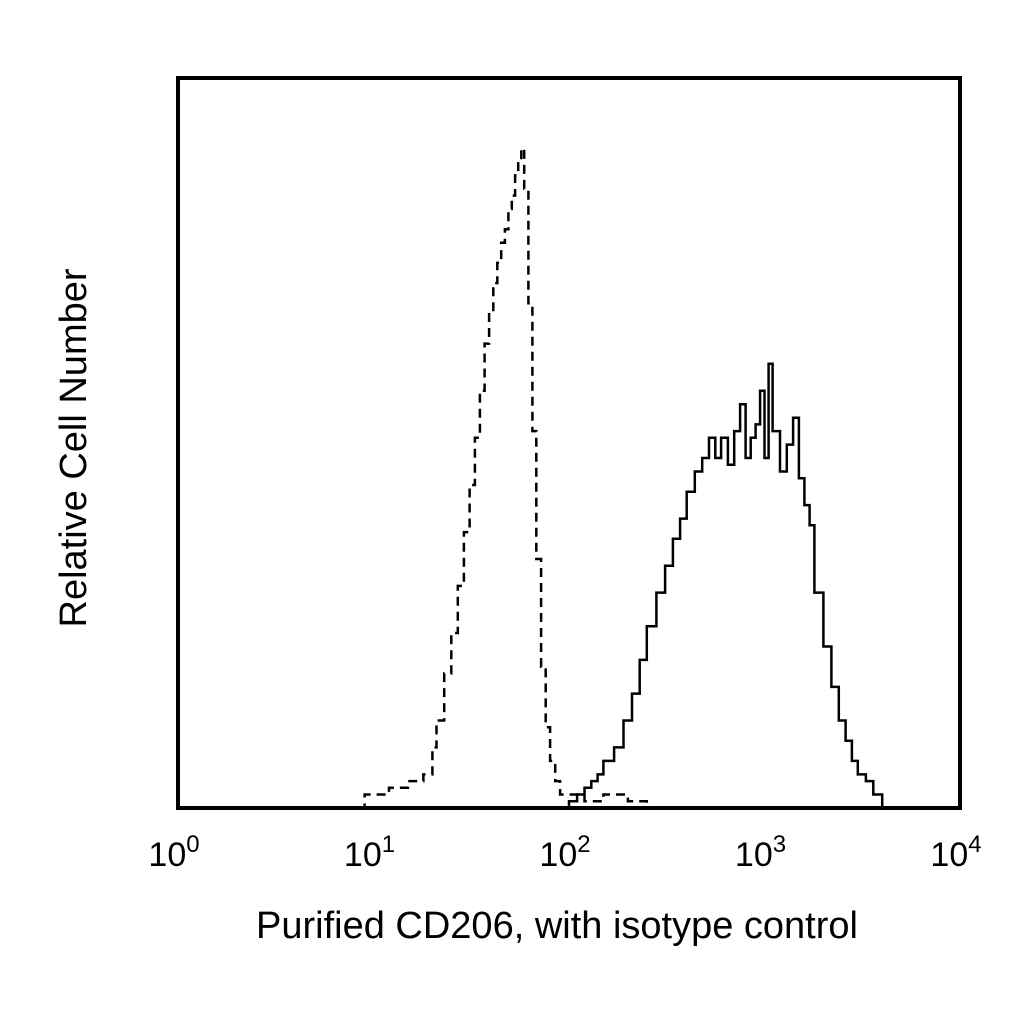 This screenshot has height=1024, width=1024. What do you see at coordinates (760, 852) in the screenshot?
I see `x-tick-label: 10³` at bounding box center [760, 852].